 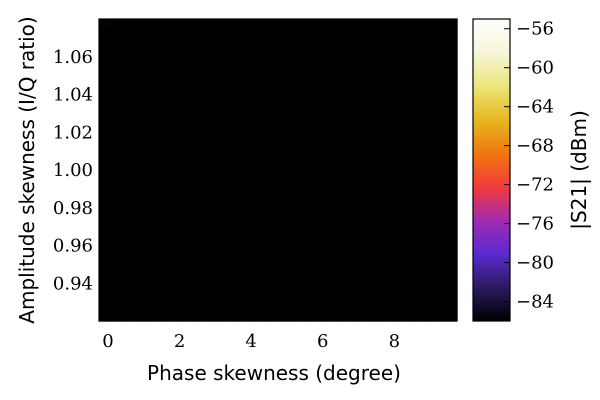 What do you see at coordinates (535, 107) in the screenshot?
I see `colorbar-tick-label: −64` at bounding box center [535, 107].